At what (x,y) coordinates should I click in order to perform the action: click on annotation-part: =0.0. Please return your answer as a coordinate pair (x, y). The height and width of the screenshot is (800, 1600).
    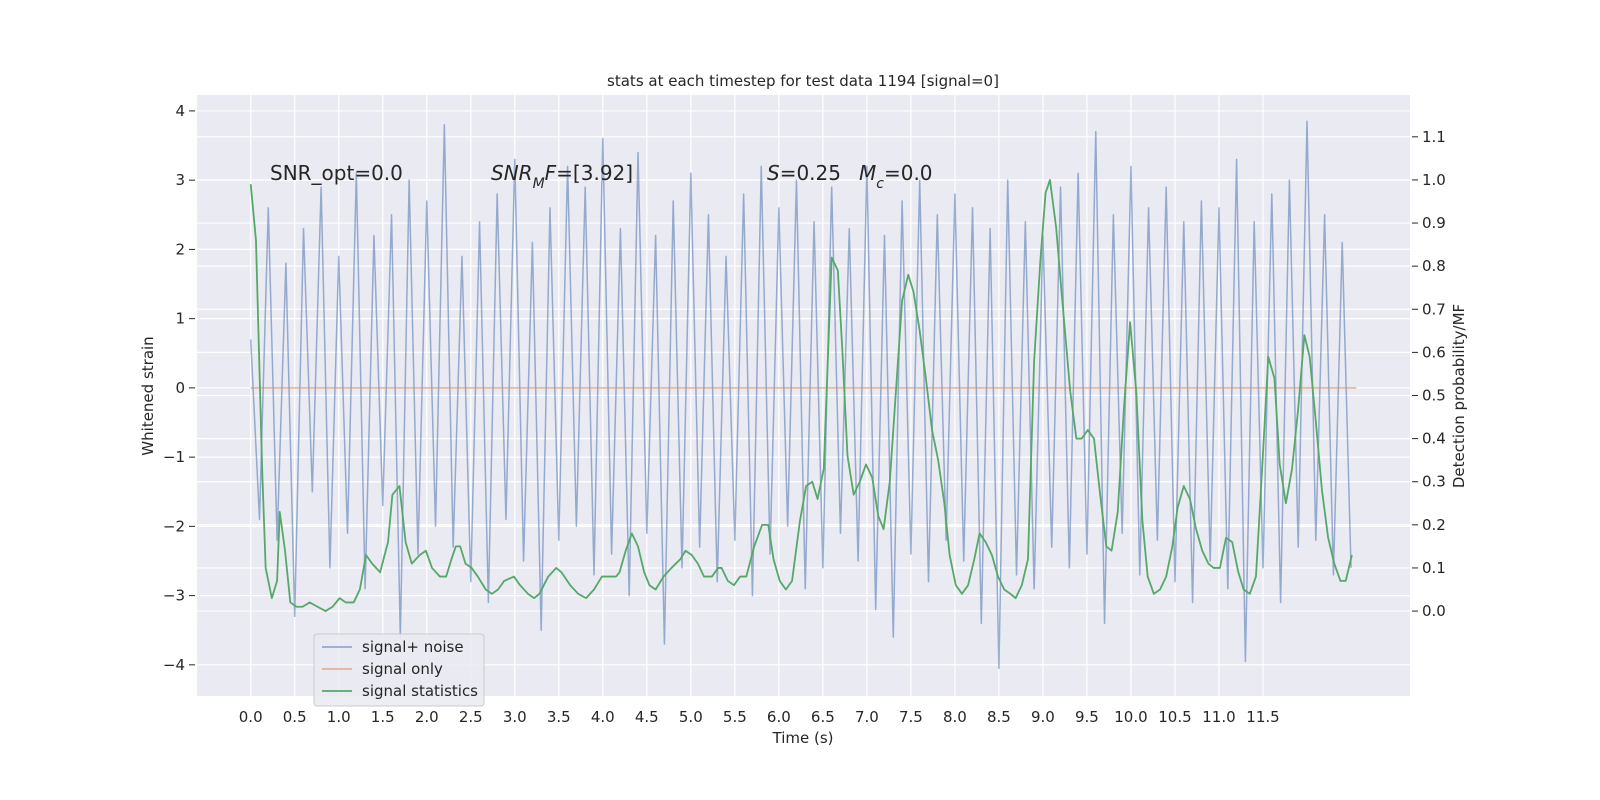
    Looking at the image, I should click on (908, 173).